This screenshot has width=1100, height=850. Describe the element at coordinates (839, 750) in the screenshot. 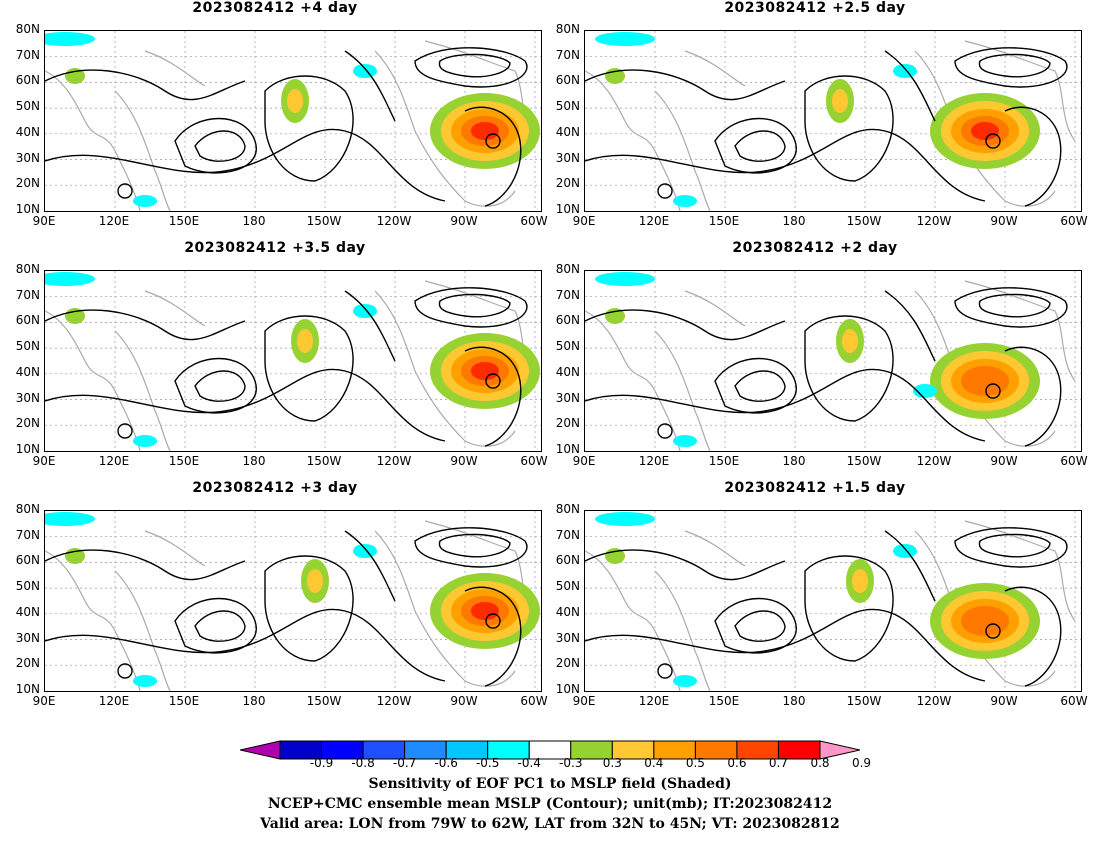

I see `colorbar-high-triangle` at that location.